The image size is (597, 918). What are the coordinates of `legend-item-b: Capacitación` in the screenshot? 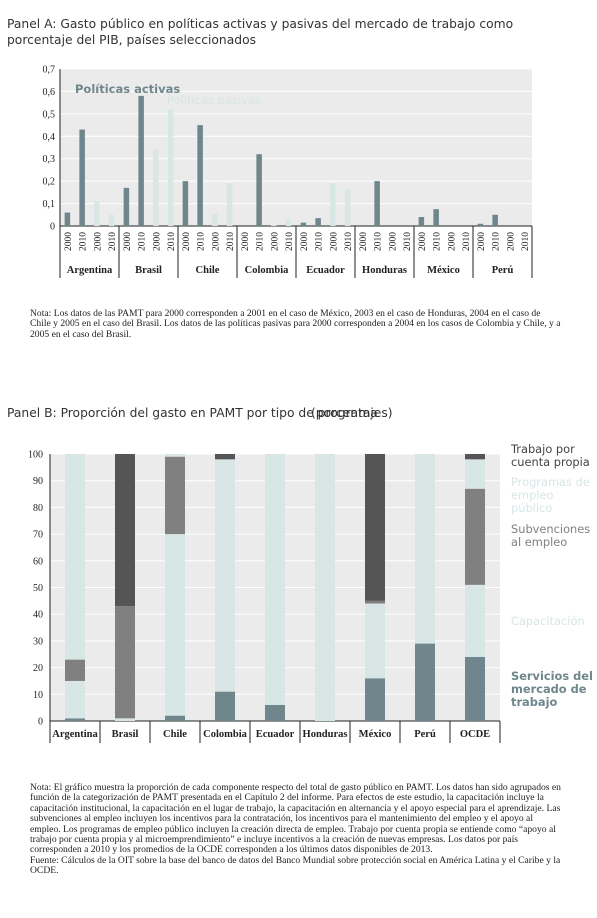 It's located at (548, 621).